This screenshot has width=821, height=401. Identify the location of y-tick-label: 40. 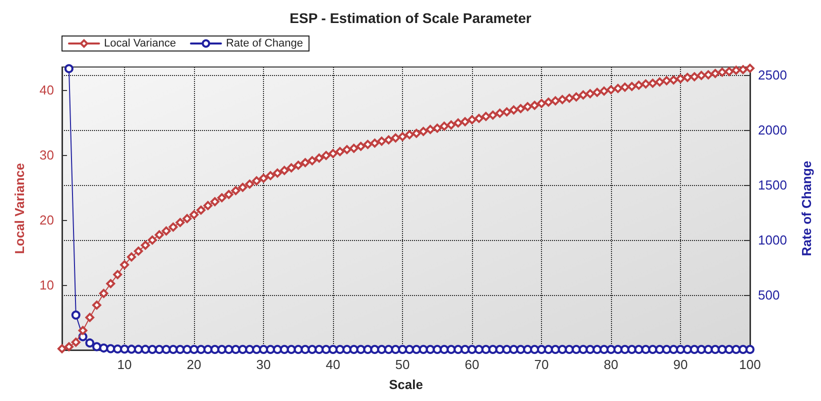
(47, 90).